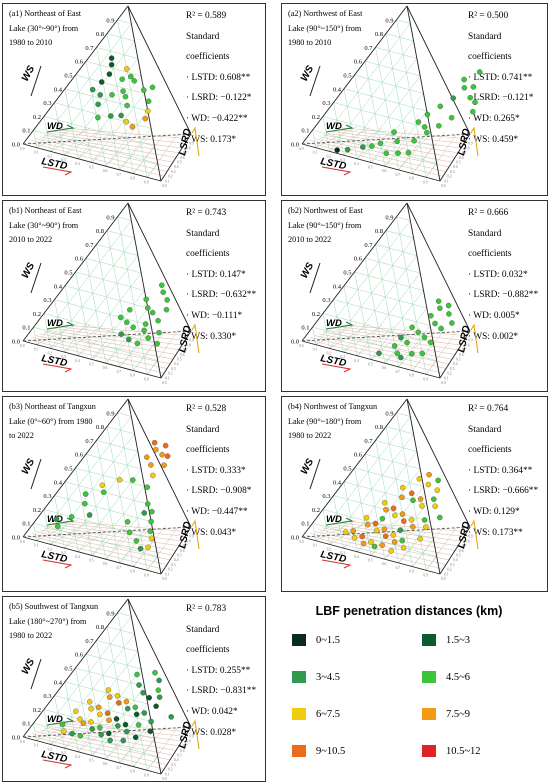 The height and width of the screenshot is (784, 550). Describe the element at coordinates (119, 175) in the screenshot. I see `tick-label-minor: 0.7` at that location.